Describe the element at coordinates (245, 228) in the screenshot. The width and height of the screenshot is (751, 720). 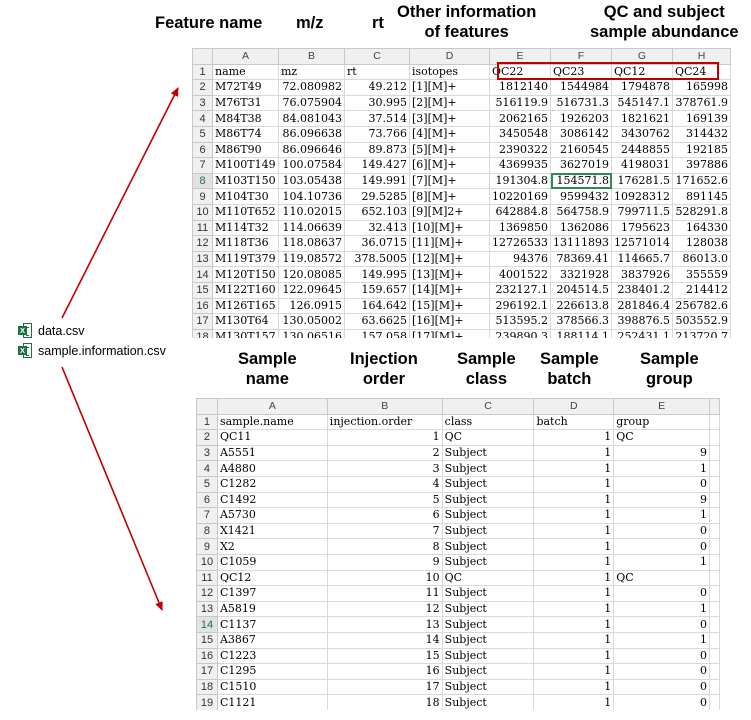
I see `table-cell: M114T32` at that location.